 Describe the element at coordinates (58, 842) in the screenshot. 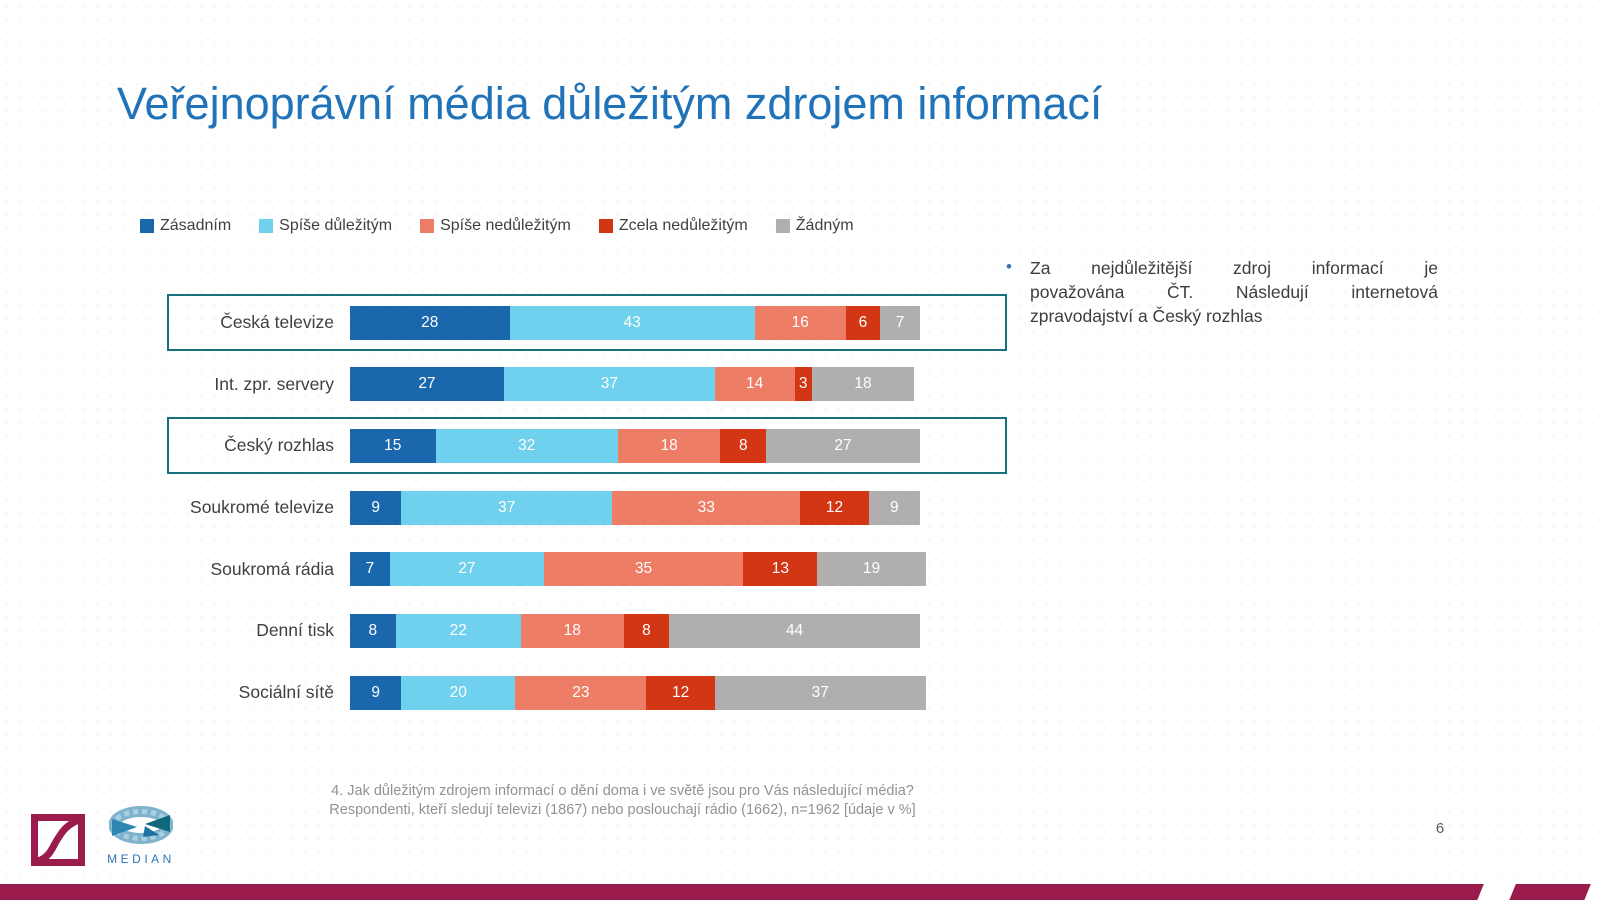

I see `s-curve-square-logo-icon` at that location.